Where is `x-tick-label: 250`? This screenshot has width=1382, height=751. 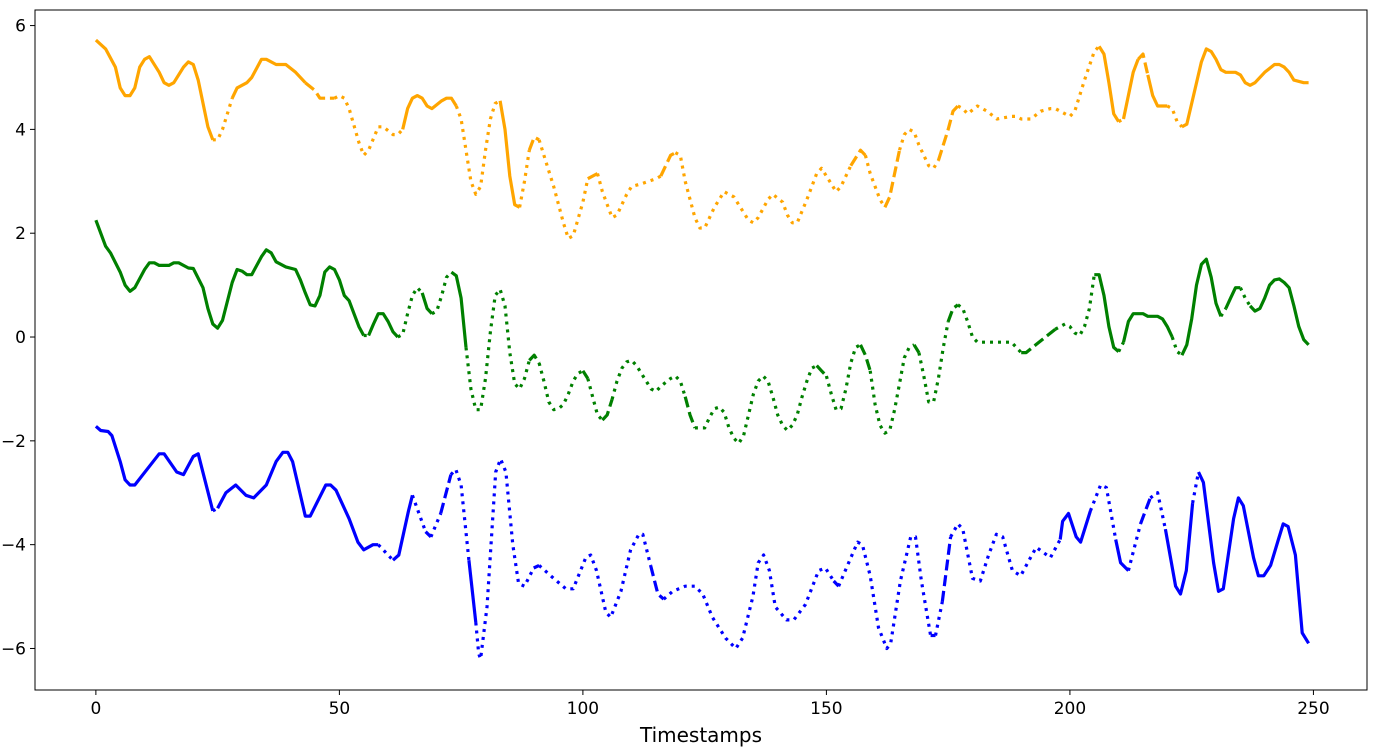 x-tick-label: 250 is located at coordinates (1313, 709).